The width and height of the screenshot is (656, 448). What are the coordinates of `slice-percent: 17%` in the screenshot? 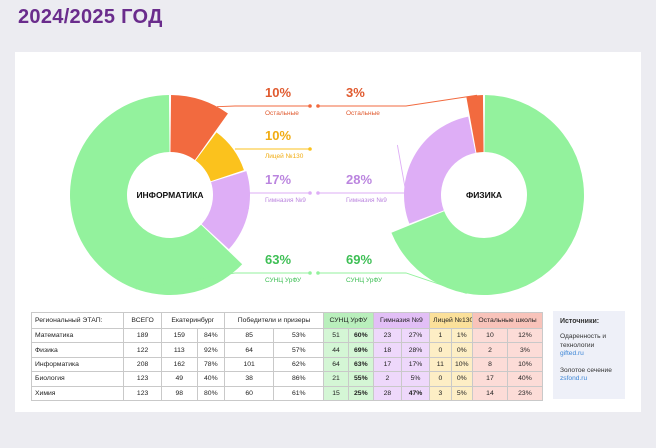 It's located at (278, 179).